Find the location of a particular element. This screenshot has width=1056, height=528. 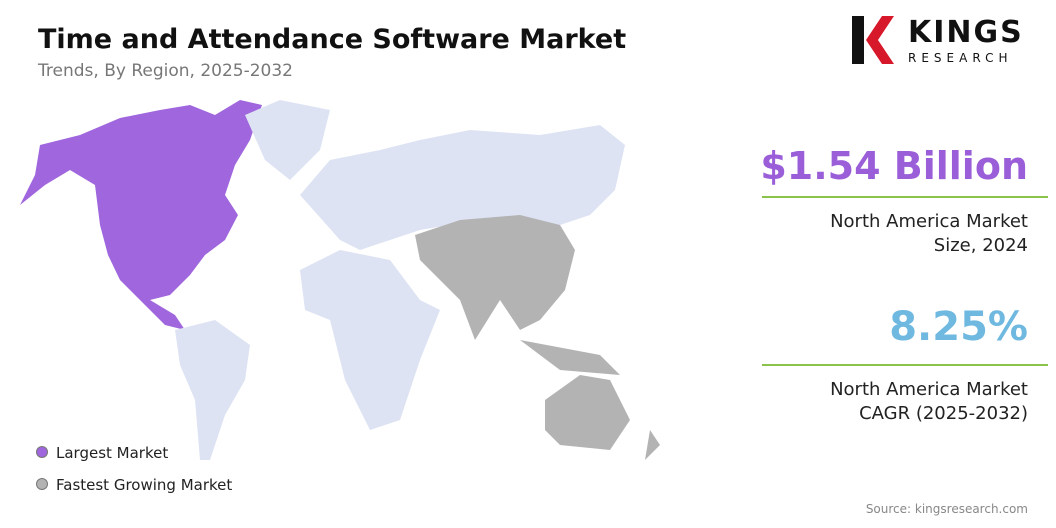

logo: KINGS RESEARCH is located at coordinates (938, 40).